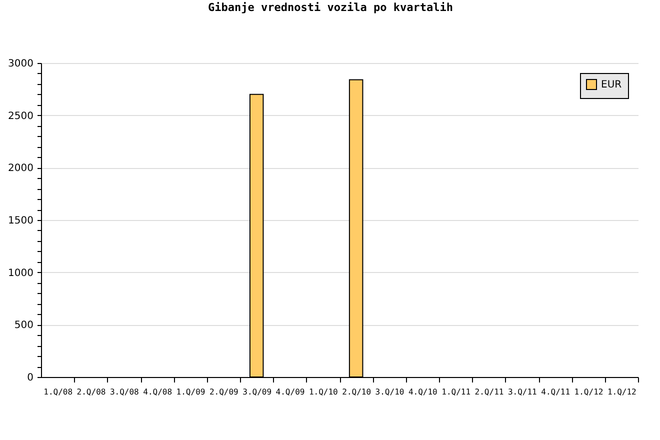 The height and width of the screenshot is (440, 660). Describe the element at coordinates (331, 7) in the screenshot. I see `chart-title: Gibanje vrednosti vozila po kvartalih` at that location.